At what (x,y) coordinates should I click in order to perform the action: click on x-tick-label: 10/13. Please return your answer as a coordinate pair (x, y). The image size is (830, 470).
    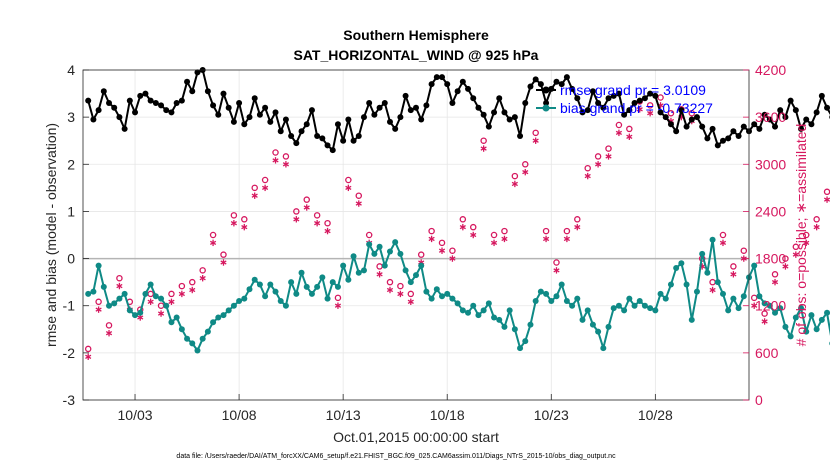
    Looking at the image, I should click on (343, 415).